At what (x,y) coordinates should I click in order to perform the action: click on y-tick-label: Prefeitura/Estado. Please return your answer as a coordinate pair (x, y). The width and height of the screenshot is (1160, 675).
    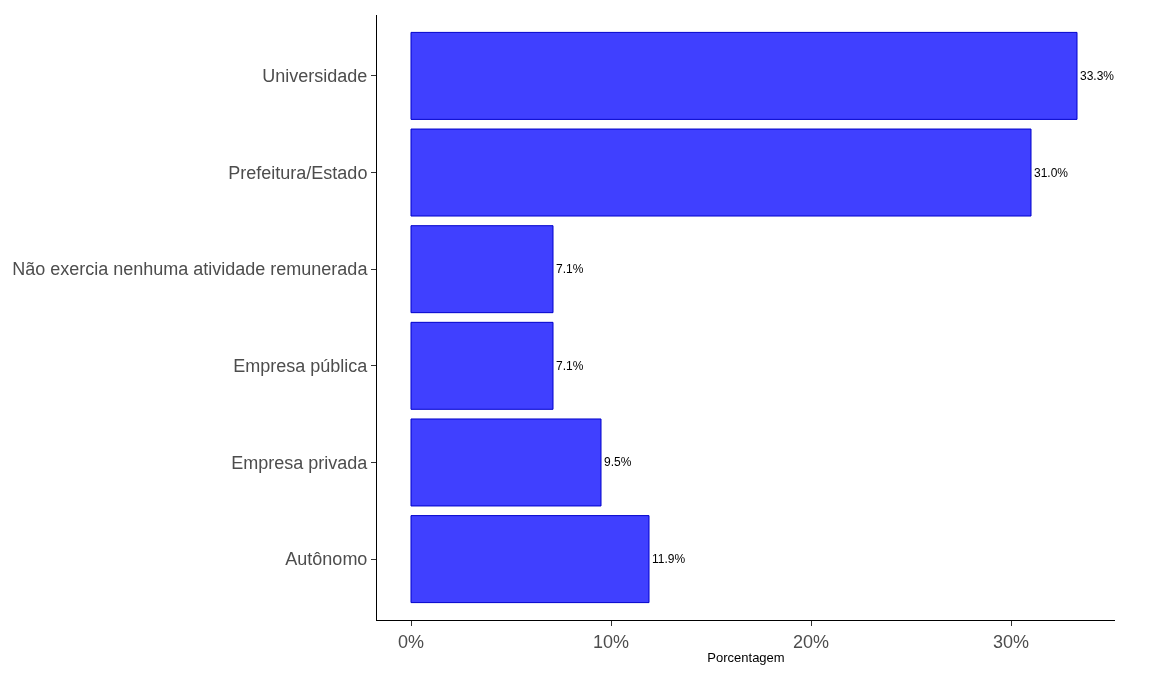
    Looking at the image, I should click on (298, 172).